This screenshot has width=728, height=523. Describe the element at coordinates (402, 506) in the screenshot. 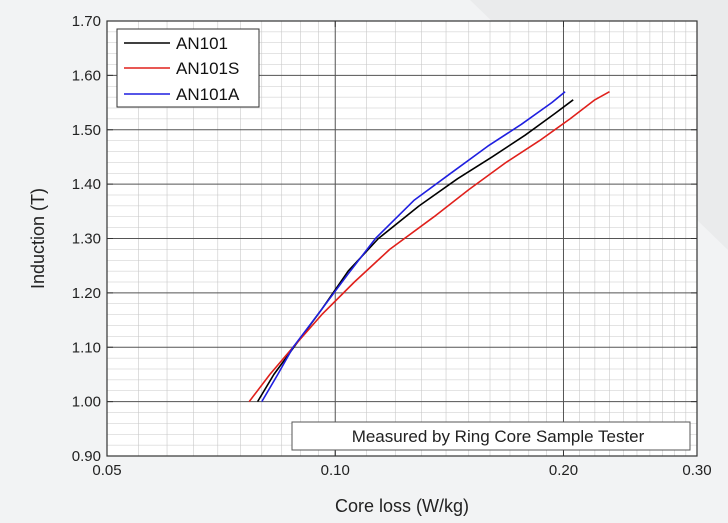

I see `x-axis-title: Core loss (W/kg)` at that location.